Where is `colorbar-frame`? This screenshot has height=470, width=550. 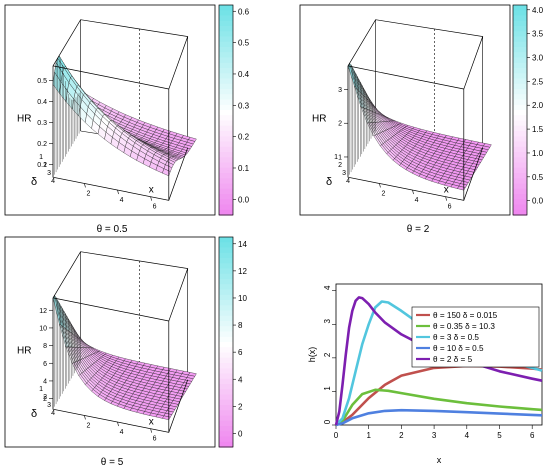 colorbar-frame is located at coordinates (226, 342).